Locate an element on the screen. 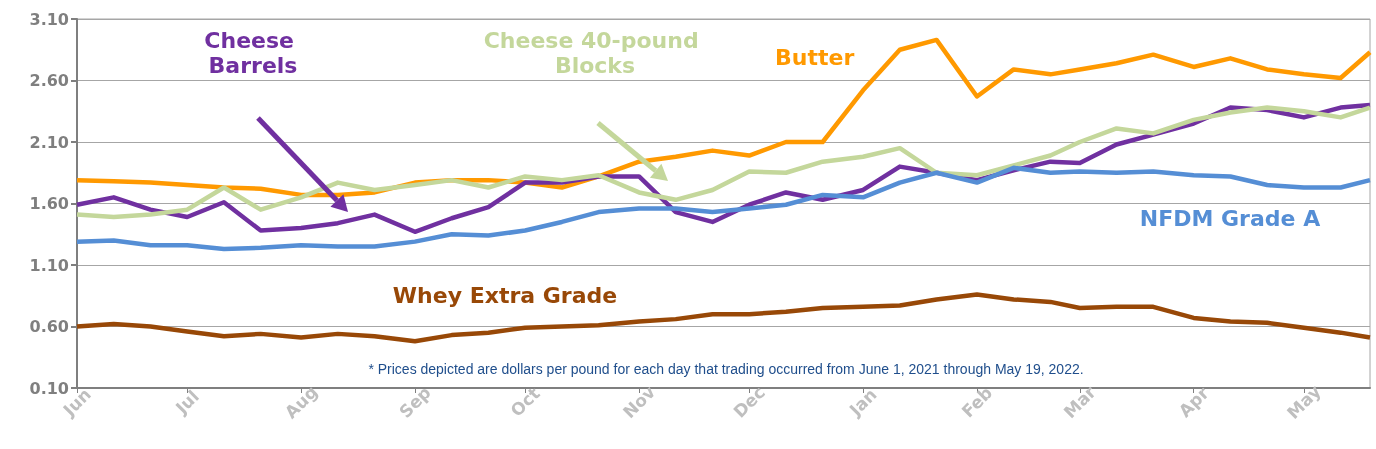 The height and width of the screenshot is (449, 1376). series-label: Butter is located at coordinates (815, 57).